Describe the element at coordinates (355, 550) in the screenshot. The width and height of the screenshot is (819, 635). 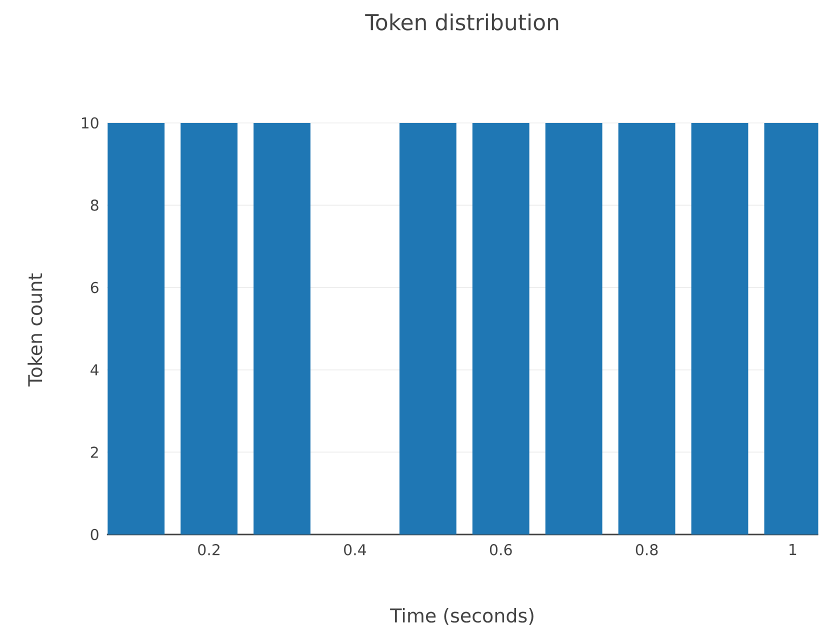
I see `x-tick-label: 0.4` at that location.